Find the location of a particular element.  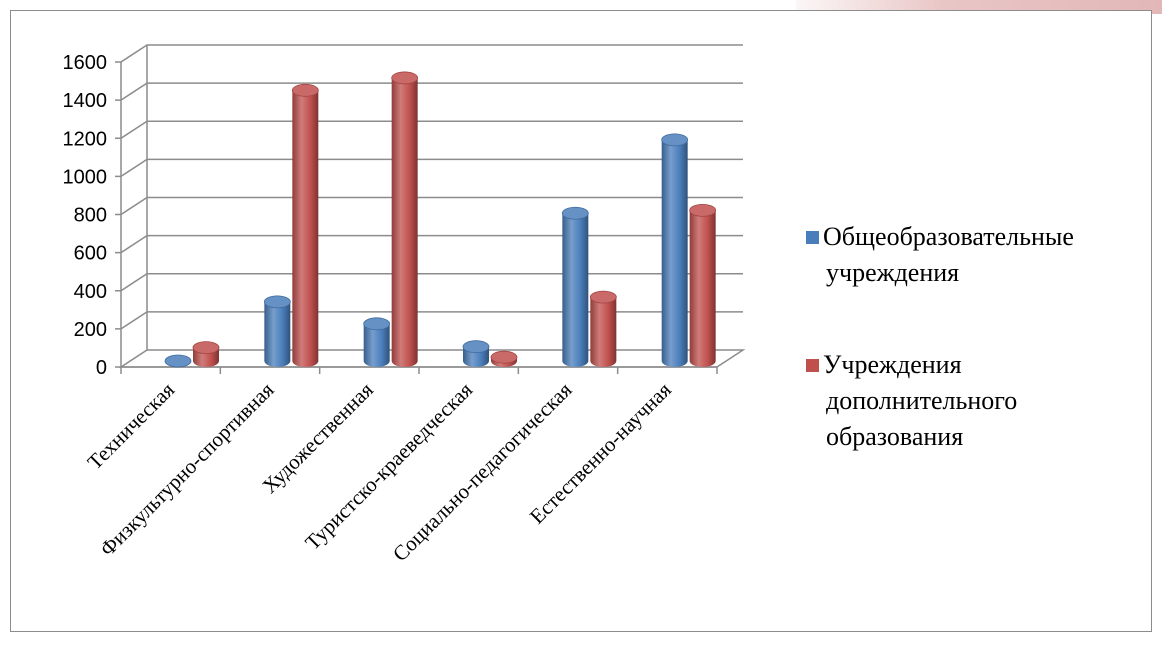

legend-label: учреждения is located at coordinates (892, 272).